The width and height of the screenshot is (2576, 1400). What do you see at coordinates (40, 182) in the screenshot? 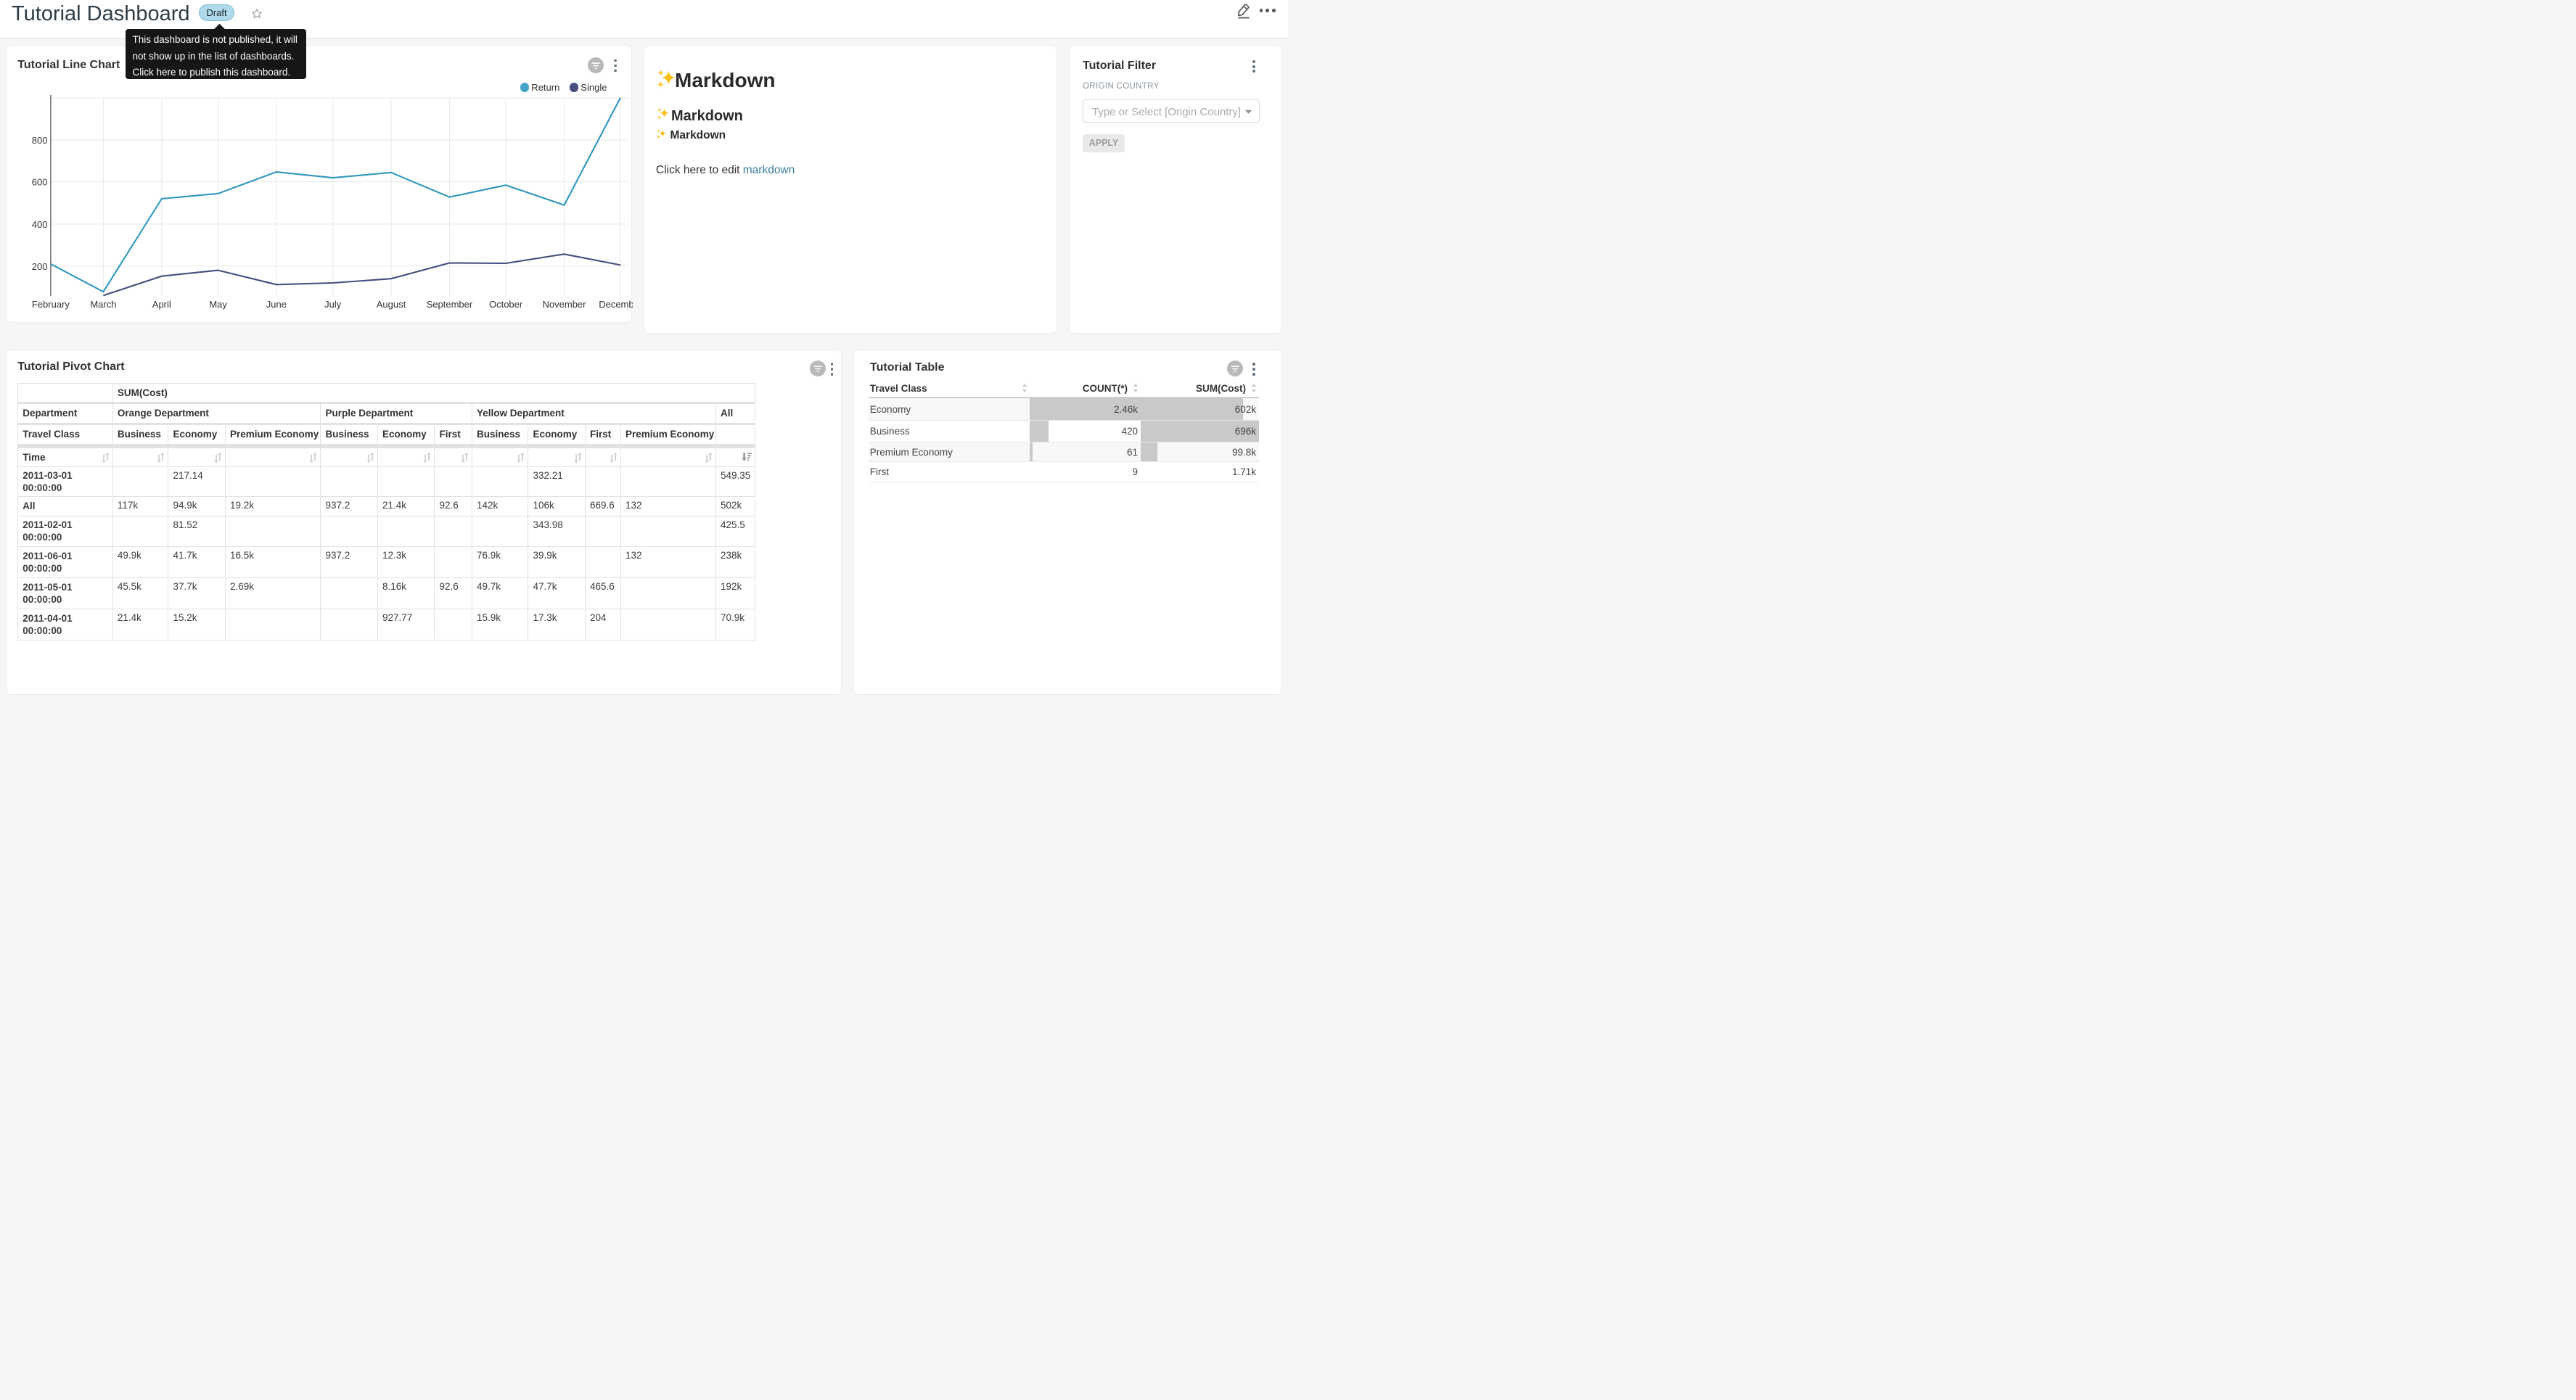
I see `svg-text: 600` at bounding box center [40, 182].